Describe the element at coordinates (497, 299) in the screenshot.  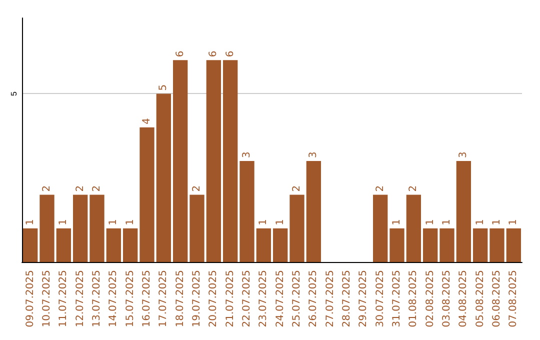
I see `x-tick-label: 06.08.2025` at that location.